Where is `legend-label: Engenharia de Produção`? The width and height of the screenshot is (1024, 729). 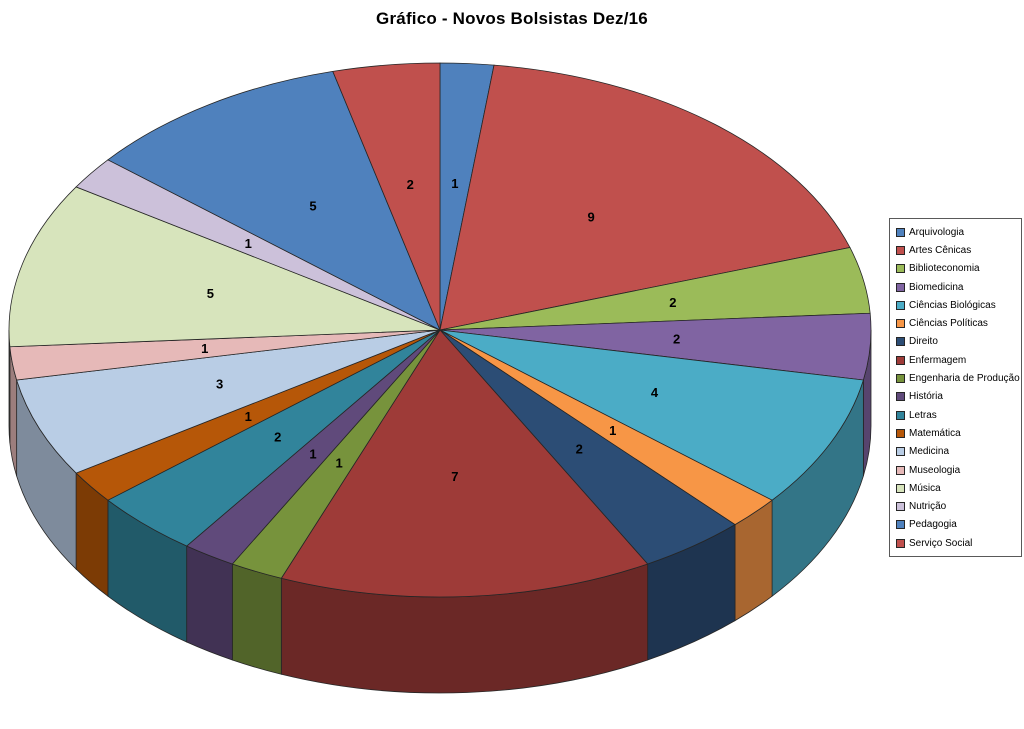
legend-label: Engenharia de Produção is located at coordinates (964, 379).